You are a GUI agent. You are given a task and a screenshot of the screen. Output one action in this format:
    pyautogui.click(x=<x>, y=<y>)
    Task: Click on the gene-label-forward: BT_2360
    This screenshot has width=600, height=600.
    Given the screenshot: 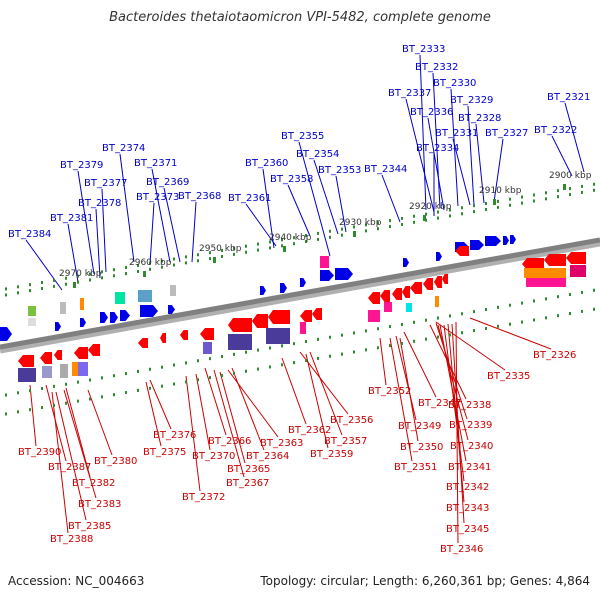 What is the action you would take?
    pyautogui.click(x=266, y=163)
    